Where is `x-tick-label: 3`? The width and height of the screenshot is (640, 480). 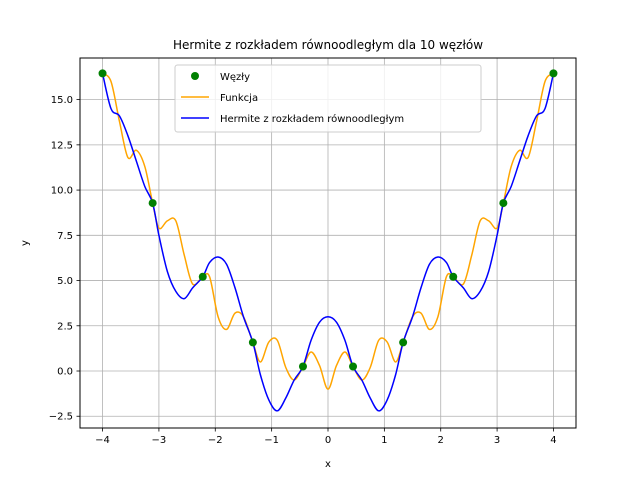 x-tick-label: 3 is located at coordinates (497, 440).